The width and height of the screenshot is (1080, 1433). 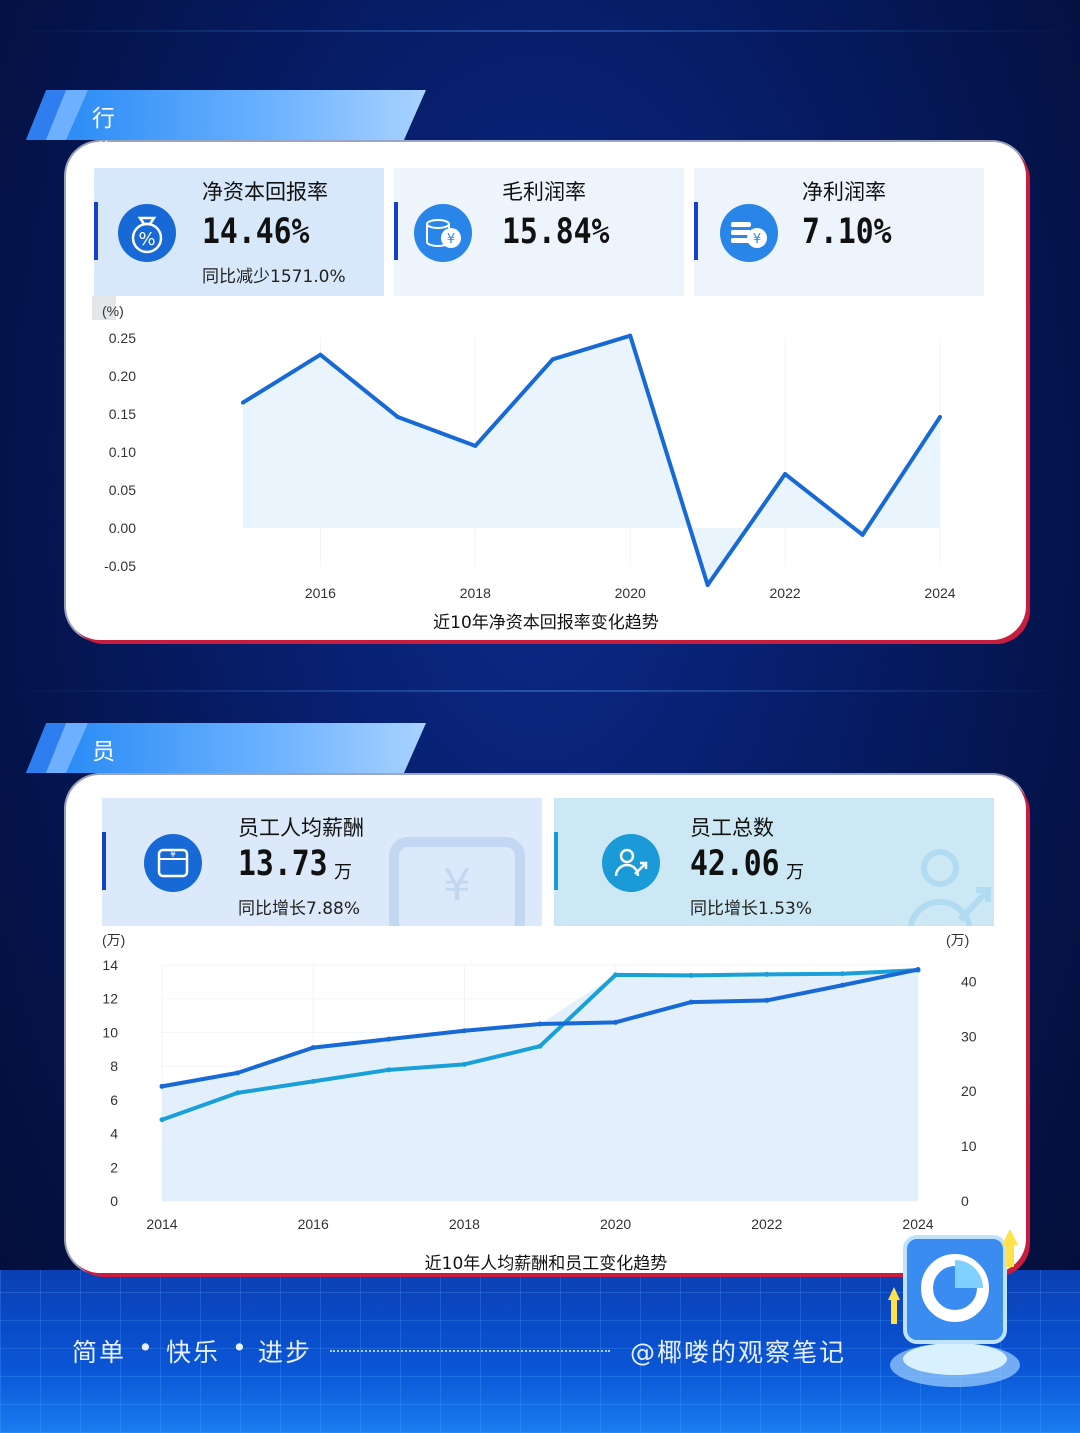 I want to click on roe-area, so click(x=591, y=460).